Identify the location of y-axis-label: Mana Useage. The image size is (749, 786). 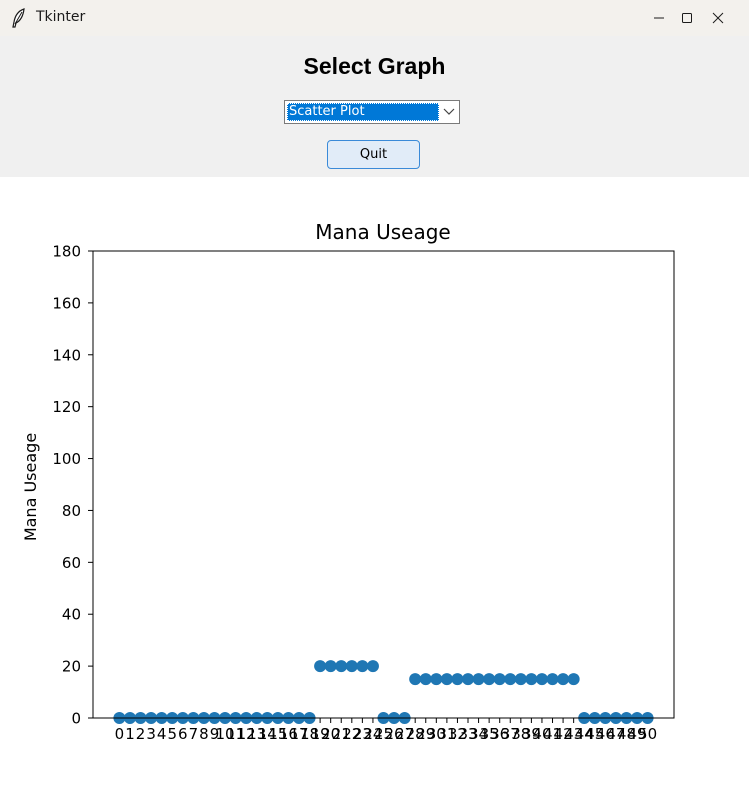
(30, 487).